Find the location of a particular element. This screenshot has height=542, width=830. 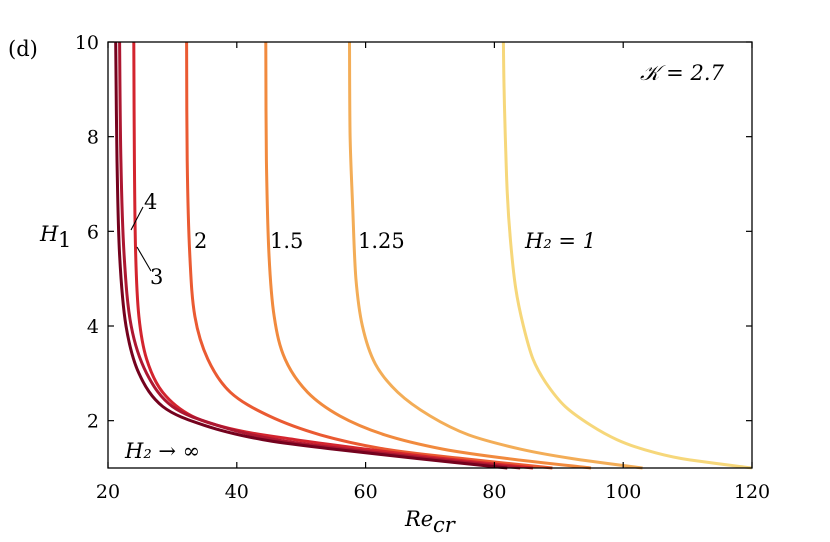

annotation-label-3: 3 is located at coordinates (156, 277).